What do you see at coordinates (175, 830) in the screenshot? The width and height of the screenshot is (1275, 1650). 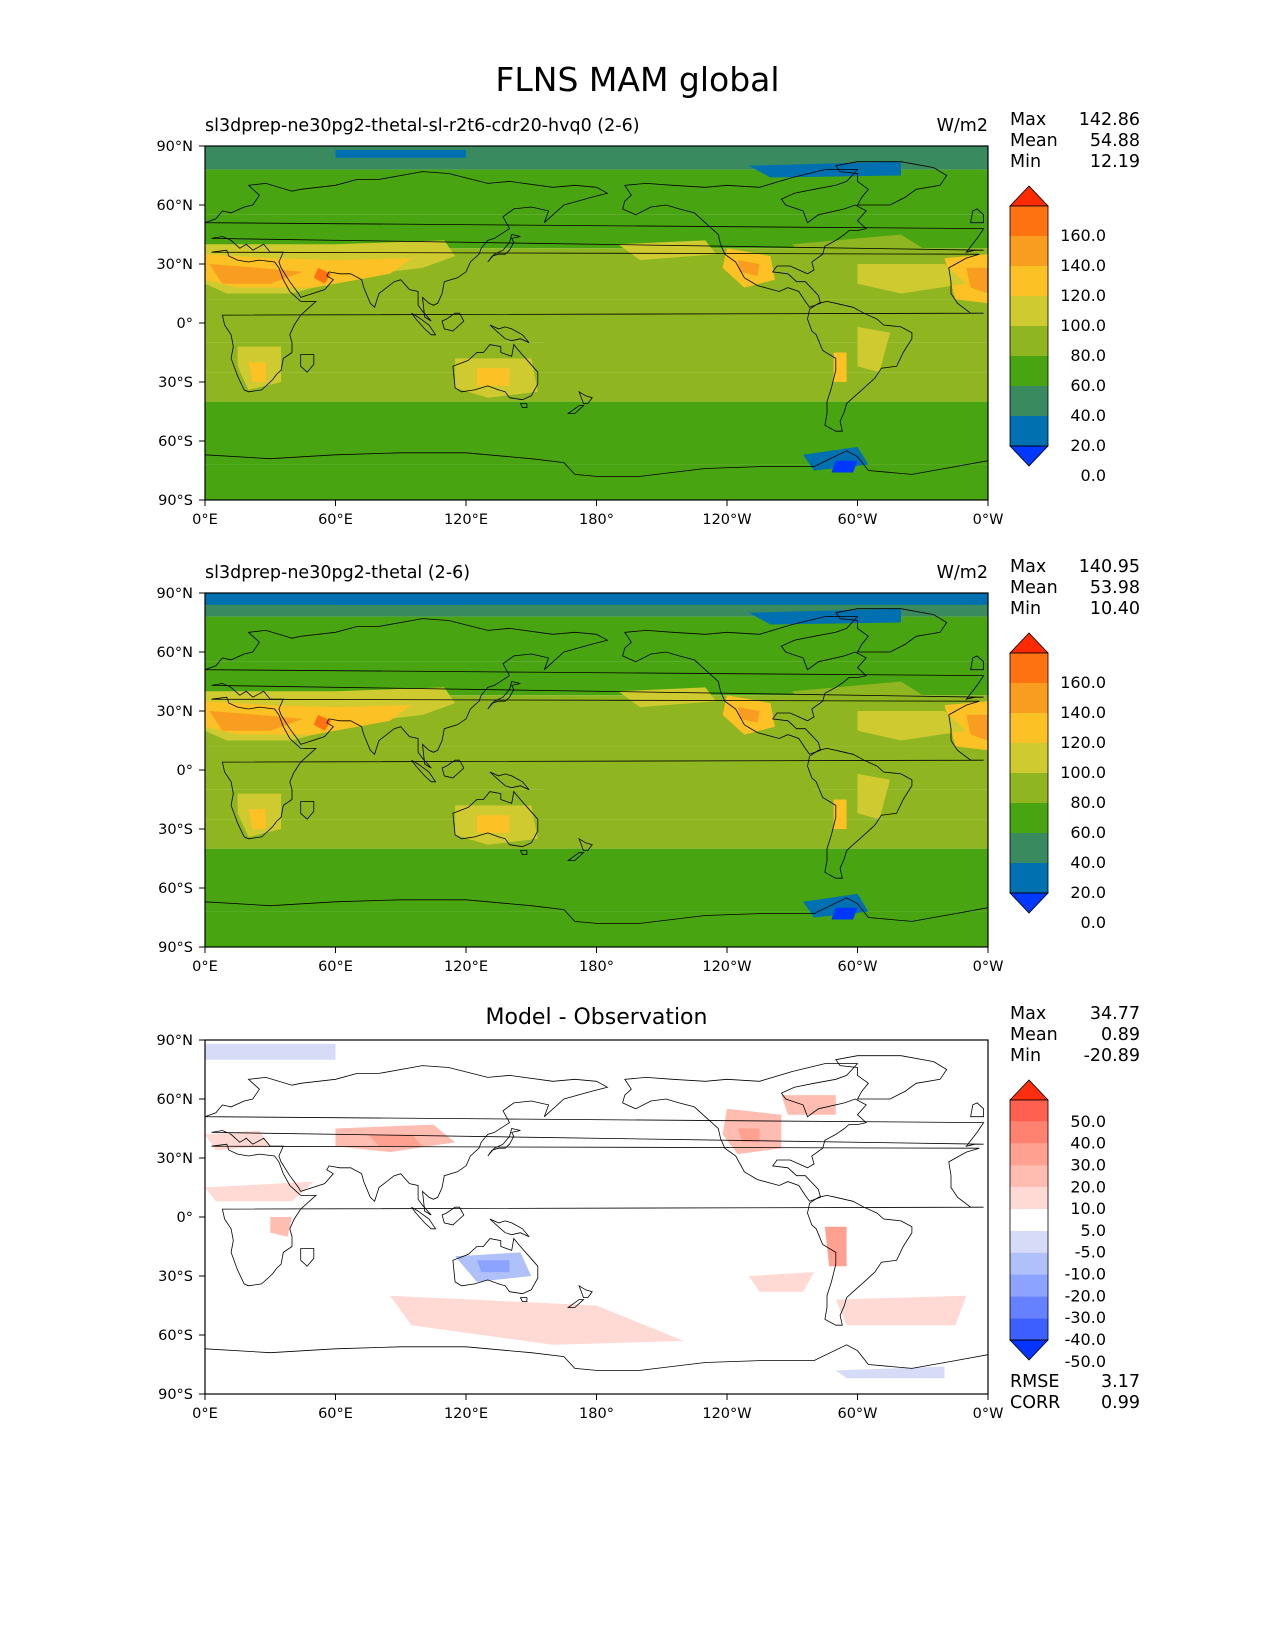 I see `lat-tick-label: 30°S` at bounding box center [175, 830].